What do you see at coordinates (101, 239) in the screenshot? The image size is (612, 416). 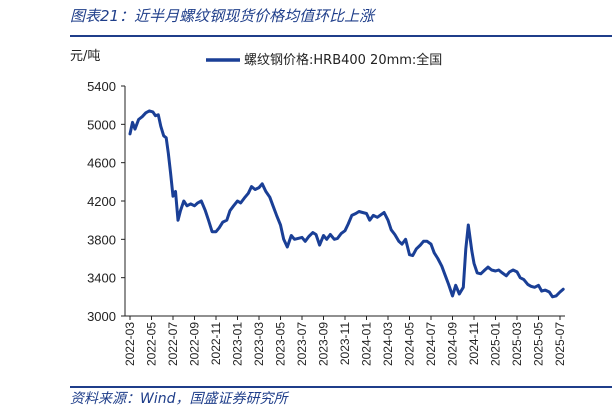 I see `y-tick-label: 3800` at bounding box center [101, 239].